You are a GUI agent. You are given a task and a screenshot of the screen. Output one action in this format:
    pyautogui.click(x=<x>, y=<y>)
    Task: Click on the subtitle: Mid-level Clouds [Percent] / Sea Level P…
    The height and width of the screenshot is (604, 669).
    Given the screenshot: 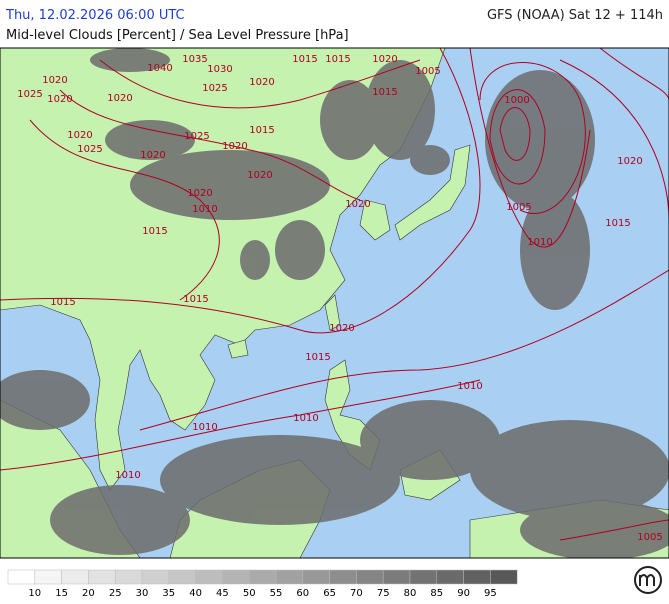 What is the action you would take?
    pyautogui.click(x=177, y=35)
    